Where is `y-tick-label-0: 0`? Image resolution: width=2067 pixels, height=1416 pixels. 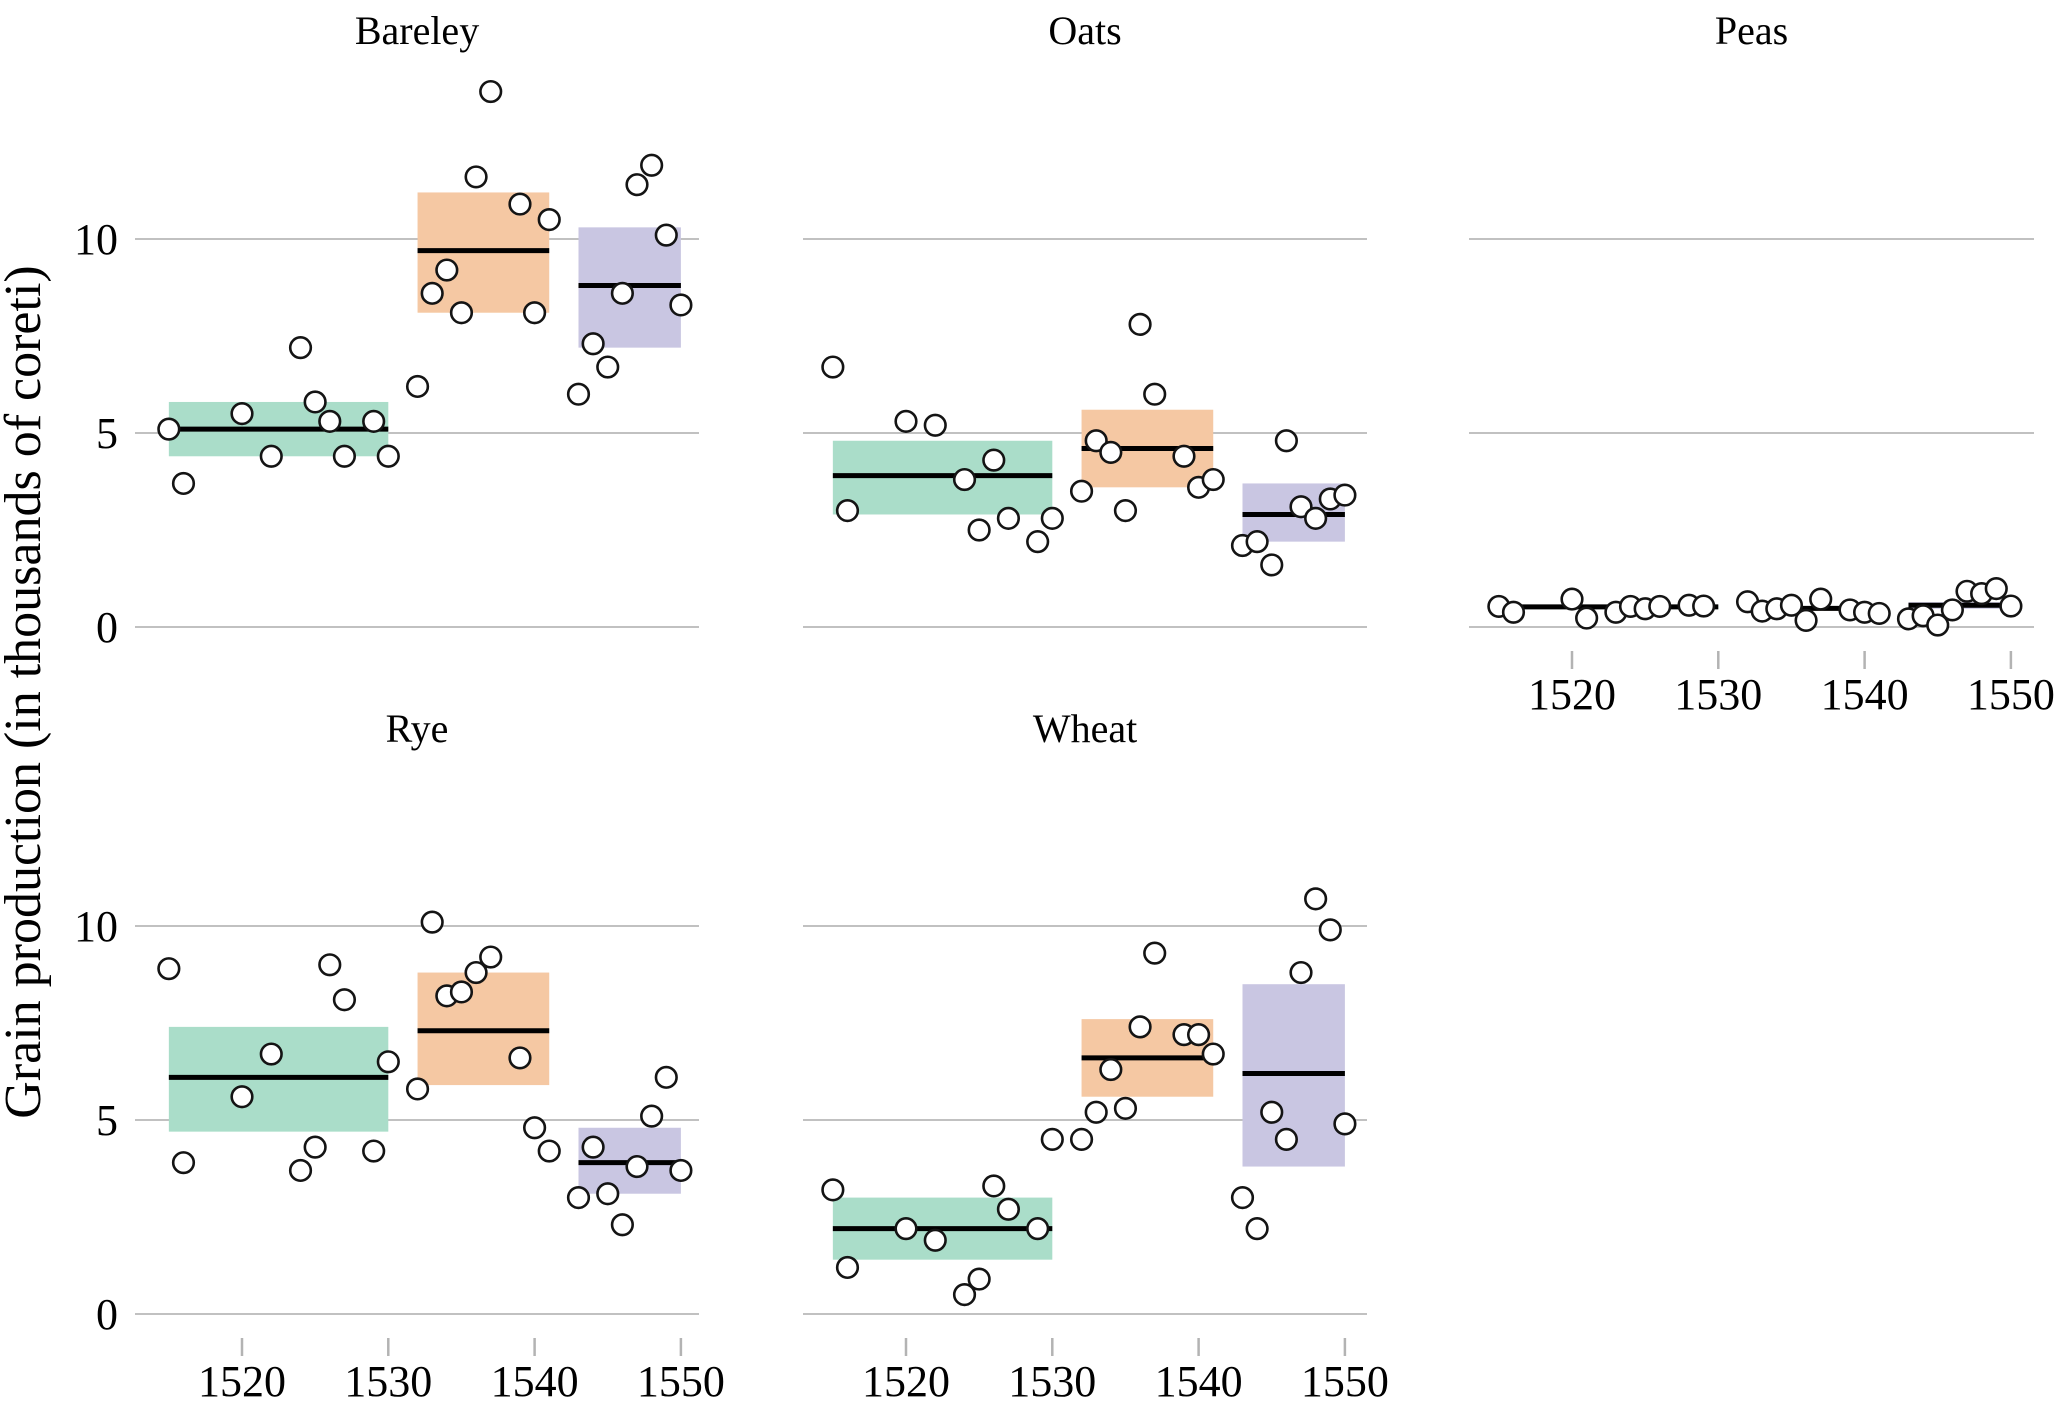
y-tick-label-0: 0 is located at coordinates (107, 1314).